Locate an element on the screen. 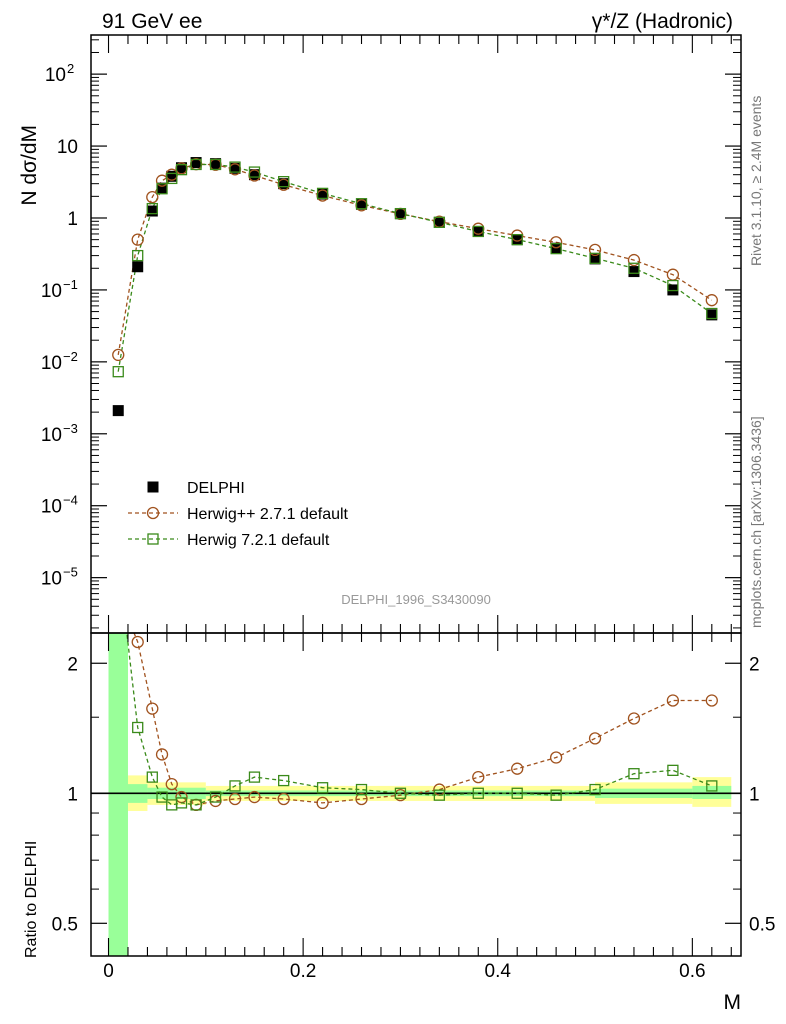  mcplots-side-text: mcplots.cern.ch [arXiv:1306.3436] is located at coordinates (756, 522).